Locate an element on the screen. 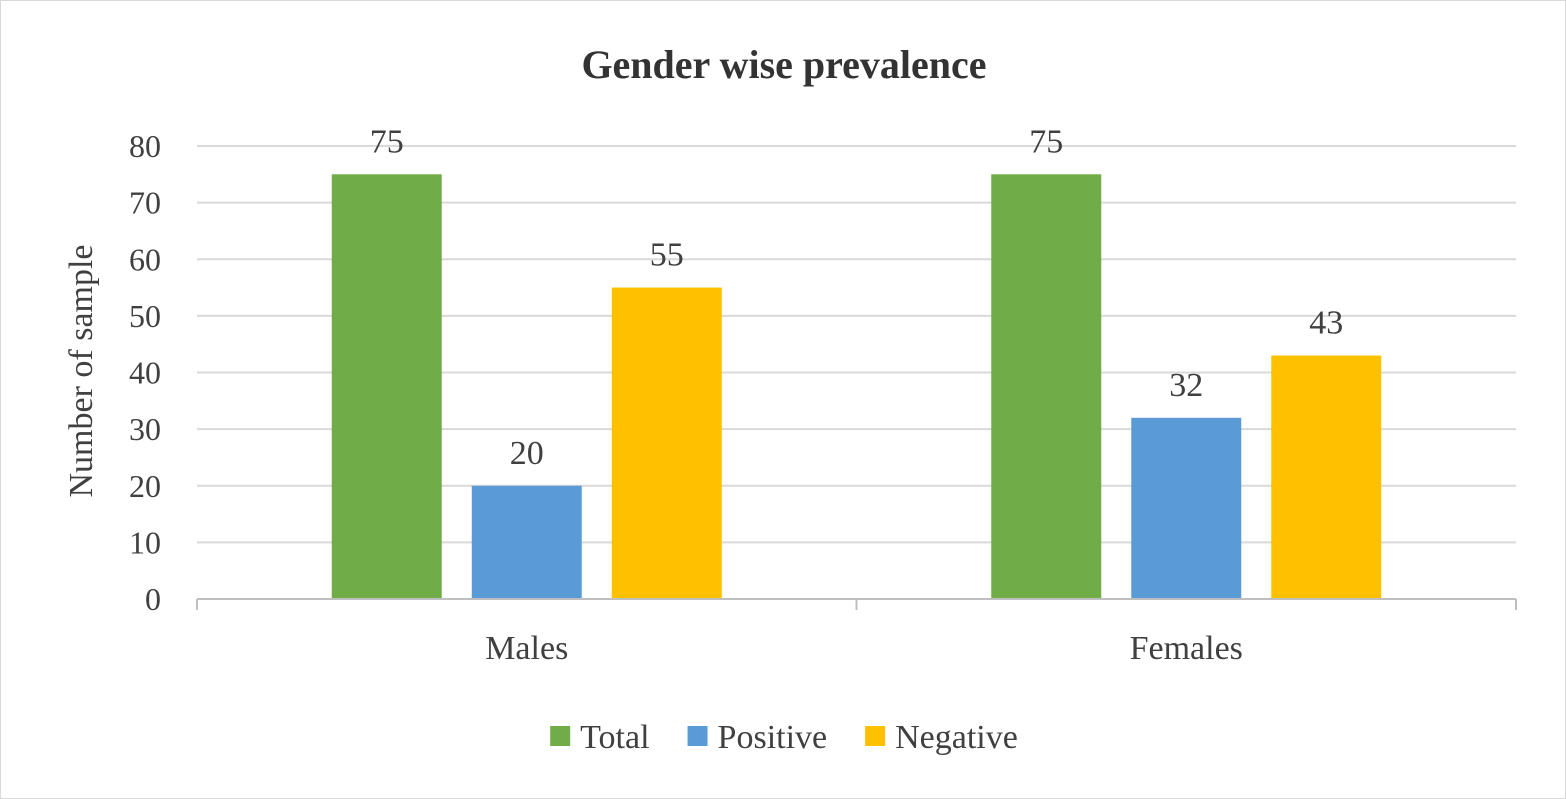  data-label: 32 is located at coordinates (1186, 385).